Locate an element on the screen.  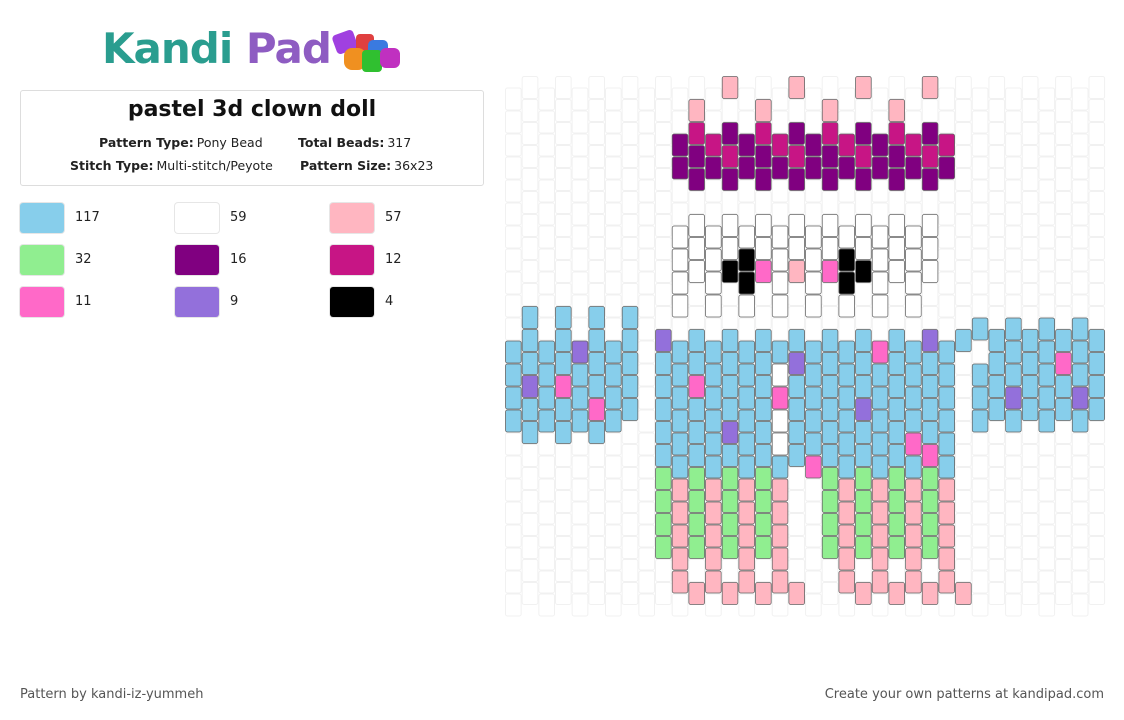
count: 16 is located at coordinates (238, 259).